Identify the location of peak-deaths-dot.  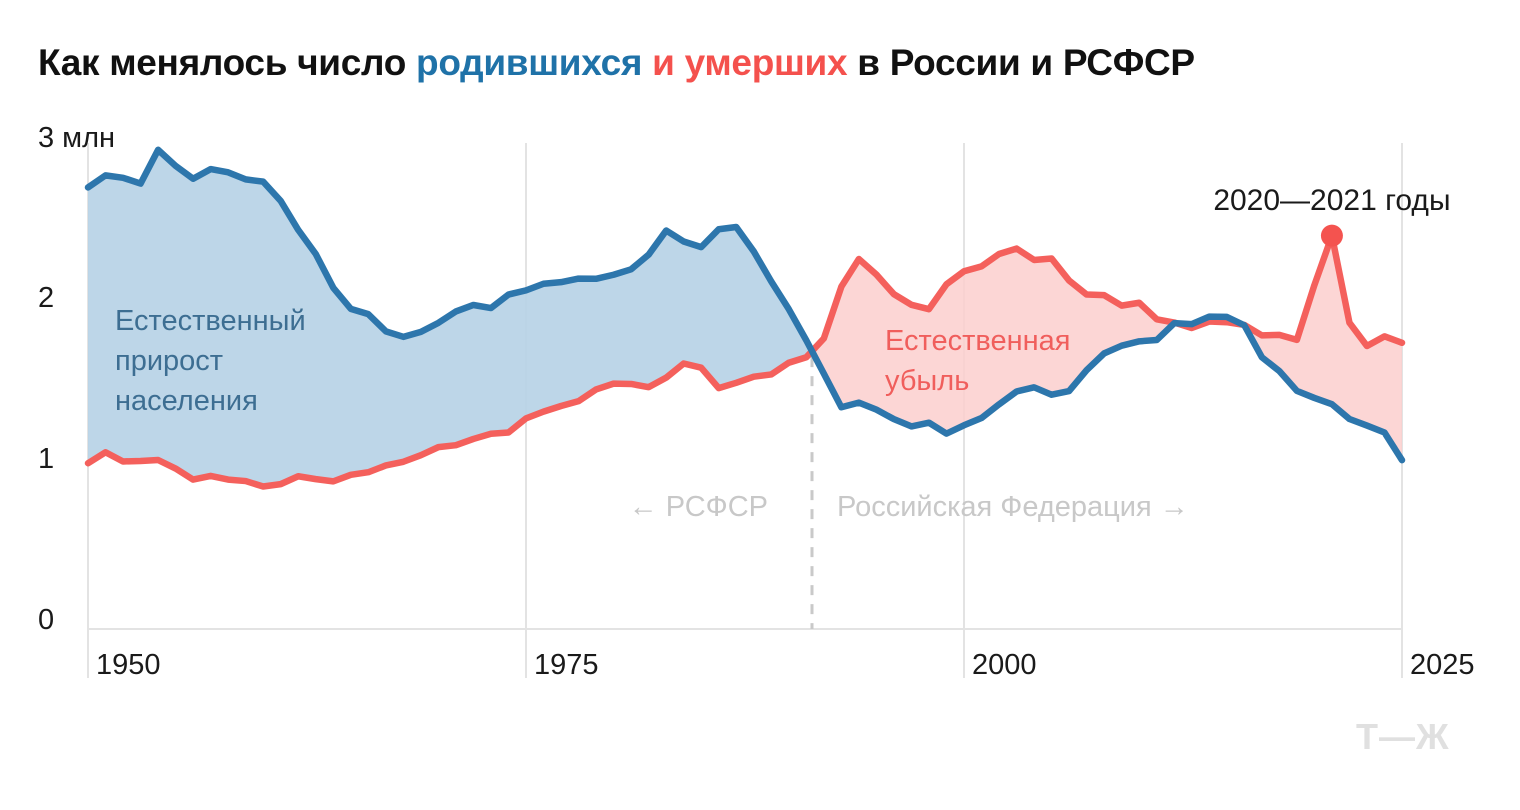
(1331, 235).